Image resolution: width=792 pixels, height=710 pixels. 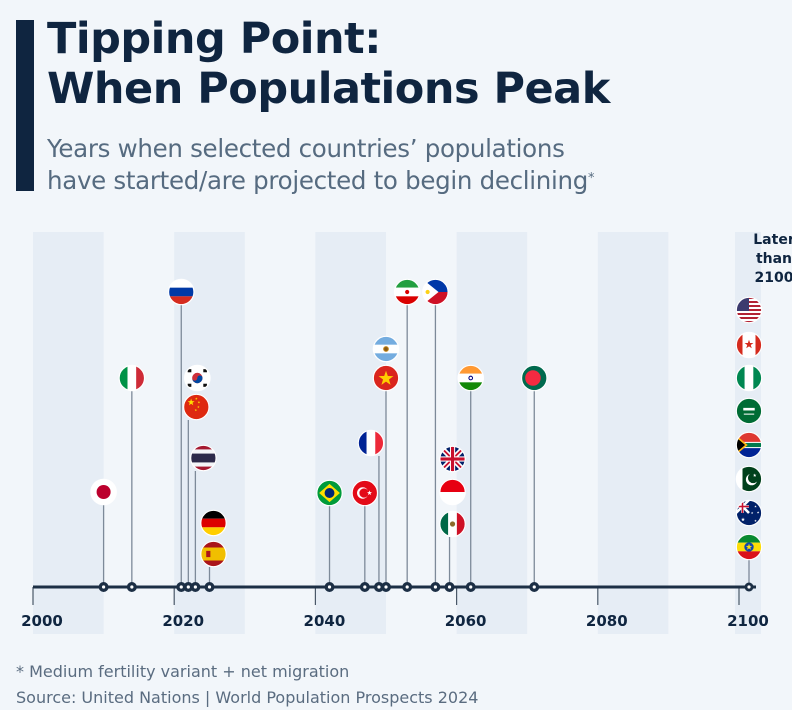 I want to click on nigeria-flag-border, so click(x=749, y=378).